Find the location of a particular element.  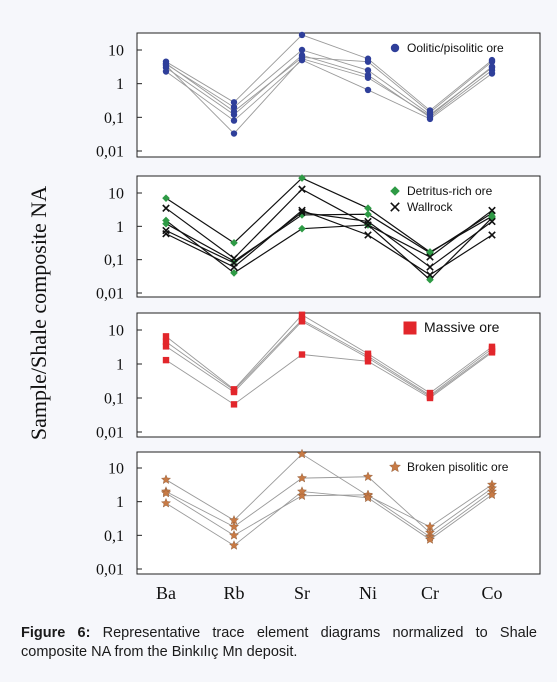

caption-label: Figure 6: is located at coordinates (56, 633).